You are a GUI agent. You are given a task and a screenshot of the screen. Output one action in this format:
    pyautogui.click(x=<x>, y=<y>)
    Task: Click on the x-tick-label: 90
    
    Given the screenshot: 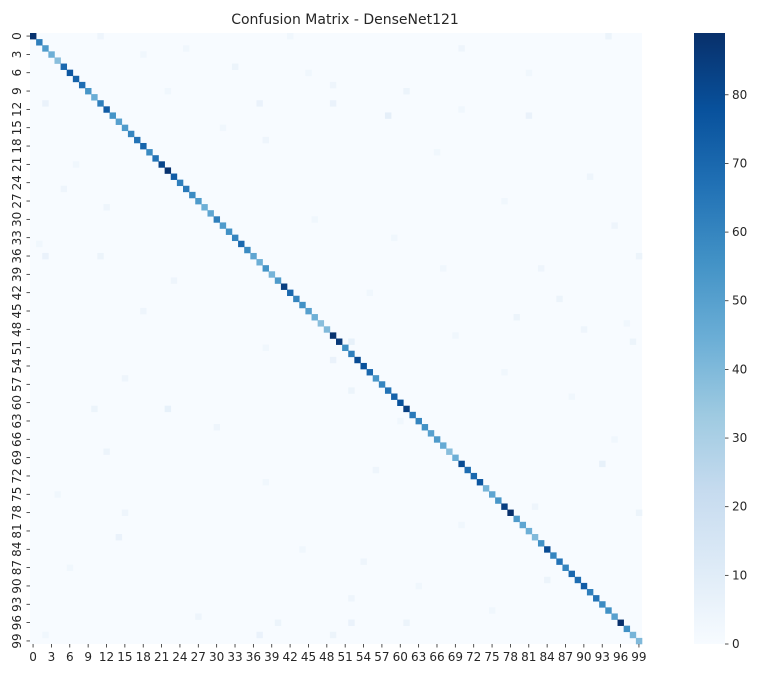 What is the action you would take?
    pyautogui.click(x=583, y=657)
    